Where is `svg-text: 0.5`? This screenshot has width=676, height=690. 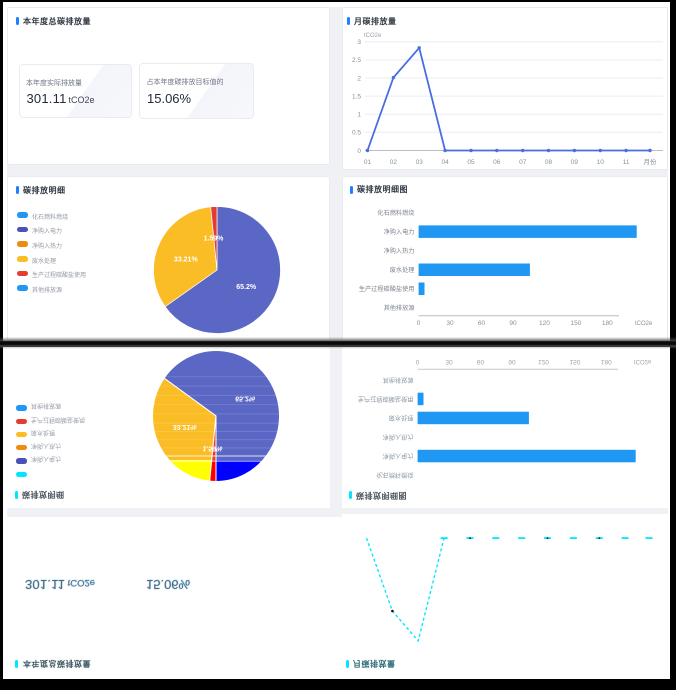
svg-text: 0.5 is located at coordinates (356, 133).